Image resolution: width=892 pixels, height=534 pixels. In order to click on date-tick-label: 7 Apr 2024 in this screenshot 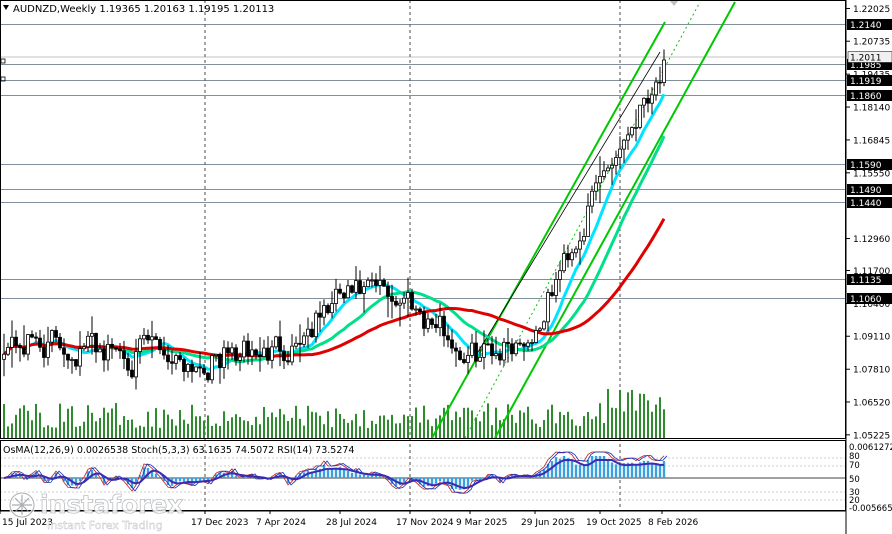, I will do `click(281, 523)`.